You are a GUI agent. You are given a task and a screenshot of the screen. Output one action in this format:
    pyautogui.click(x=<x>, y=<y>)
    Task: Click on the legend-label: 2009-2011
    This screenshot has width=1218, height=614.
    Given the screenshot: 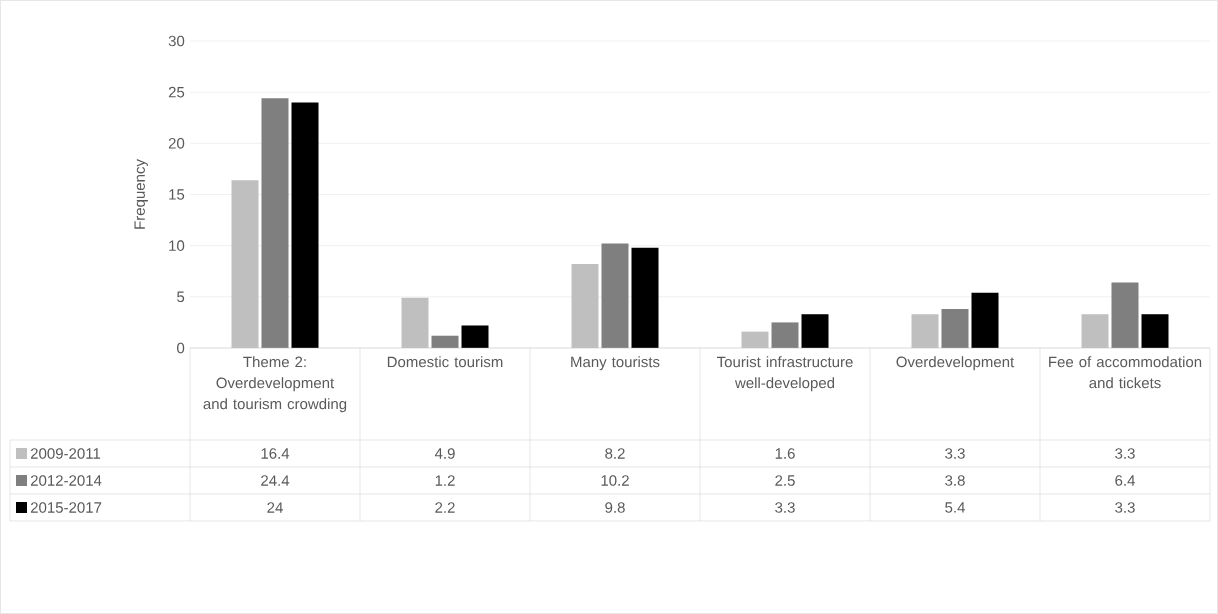 What is the action you would take?
    pyautogui.click(x=65, y=453)
    